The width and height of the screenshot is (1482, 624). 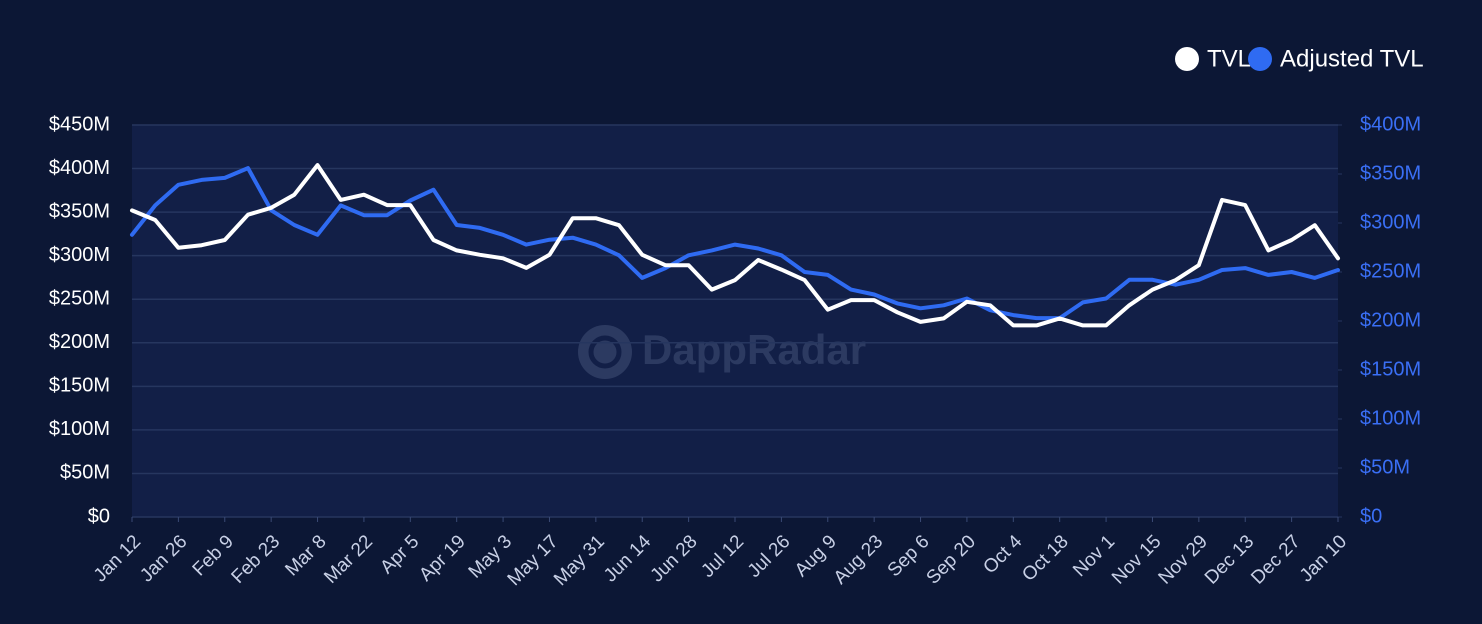 What do you see at coordinates (117, 558) in the screenshot?
I see `x-tick-label: Jan 12` at bounding box center [117, 558].